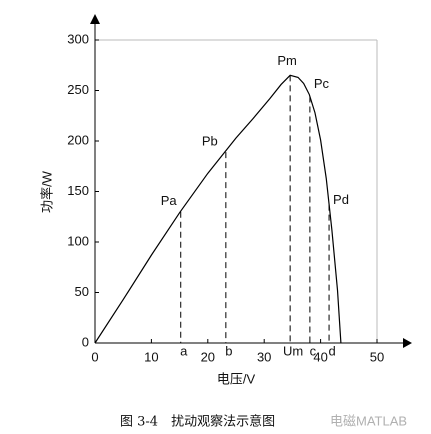  I want to click on point-label: Pb, so click(210, 141).